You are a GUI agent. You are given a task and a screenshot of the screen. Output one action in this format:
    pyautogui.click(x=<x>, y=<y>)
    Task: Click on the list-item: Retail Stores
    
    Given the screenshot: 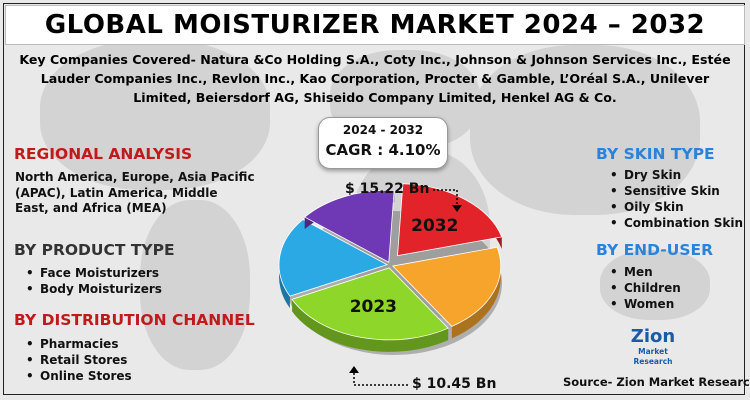 What is the action you would take?
    pyautogui.click(x=79, y=360)
    